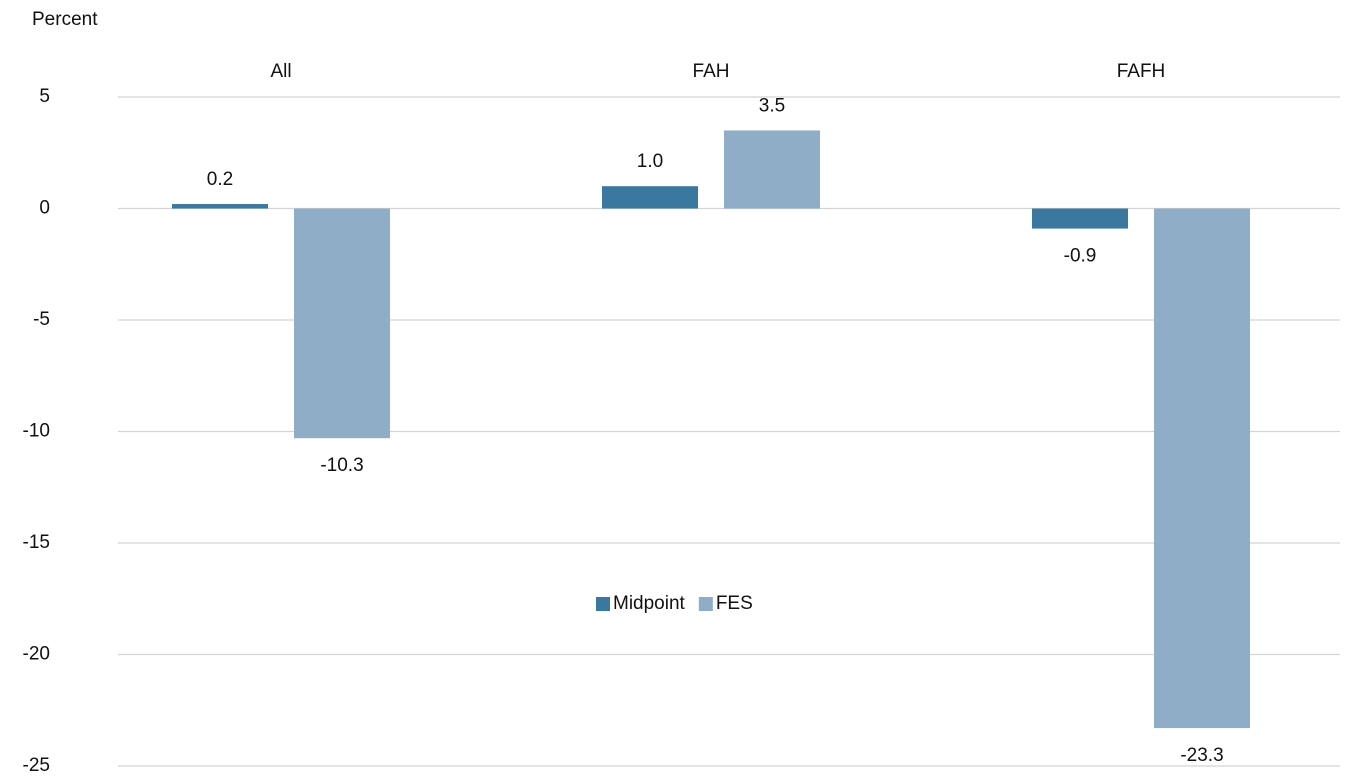 Image resolution: width=1355 pixels, height=778 pixels. I want to click on category-label: FAFH, so click(1141, 71).